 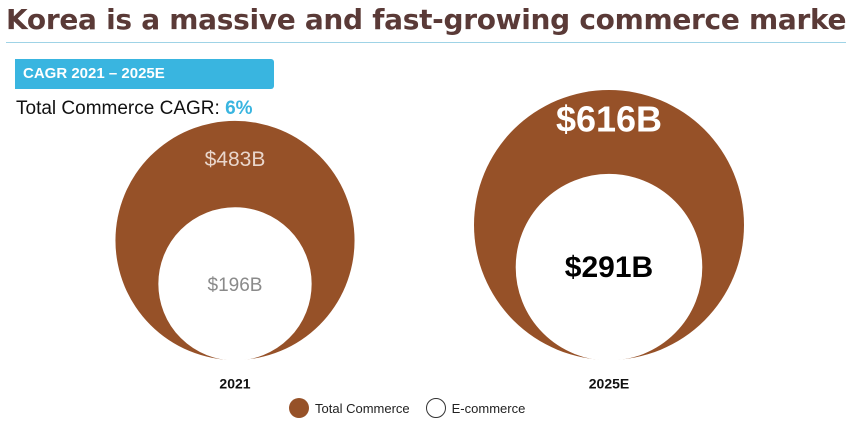 I want to click on data-label-total-commerce-2021: $483B, so click(x=235, y=159).